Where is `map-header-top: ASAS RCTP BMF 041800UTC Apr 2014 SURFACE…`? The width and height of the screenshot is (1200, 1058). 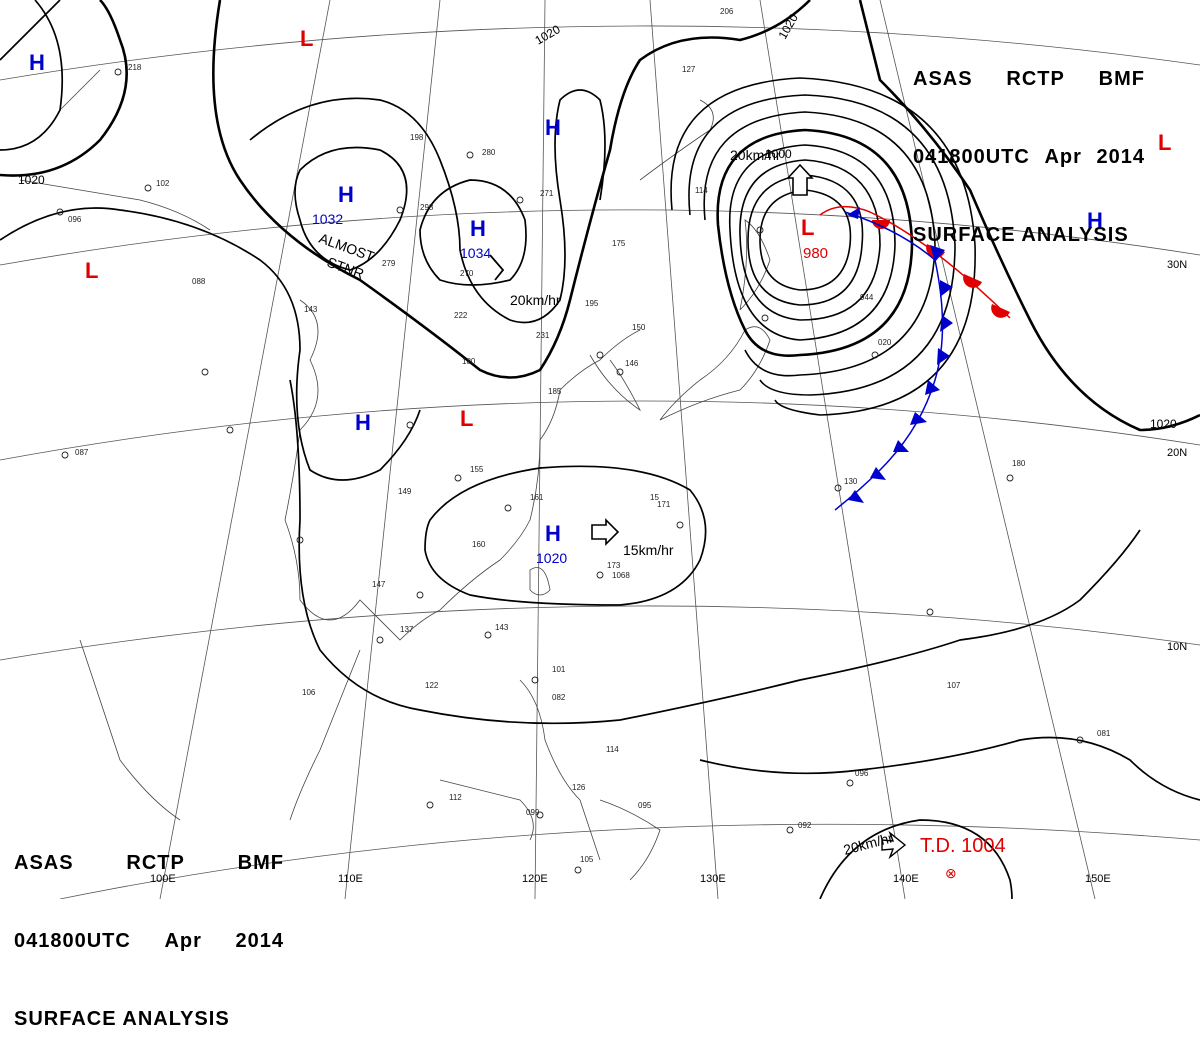
map-header-top: ASAS RCTP BMF 041800UTC Apr 2014 SURFACE… is located at coordinates (1029, 144).